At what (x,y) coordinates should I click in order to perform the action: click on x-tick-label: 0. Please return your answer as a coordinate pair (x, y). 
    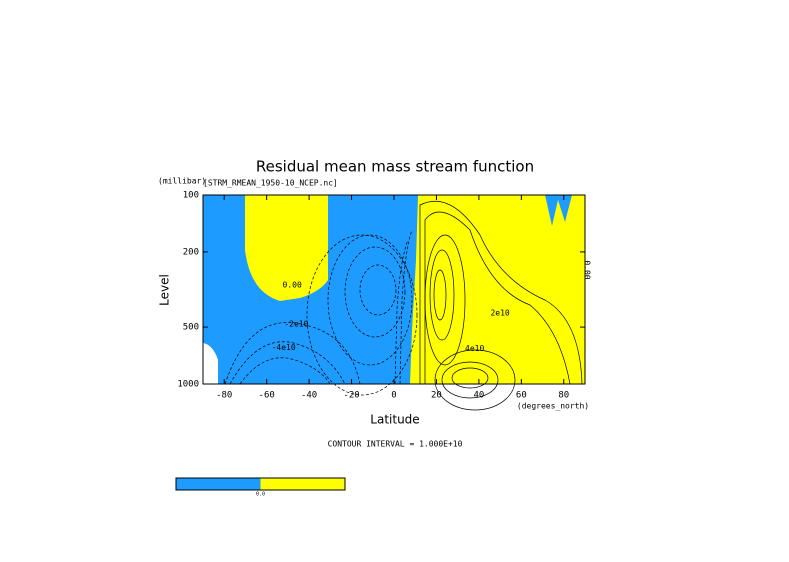
    Looking at the image, I should click on (393, 396).